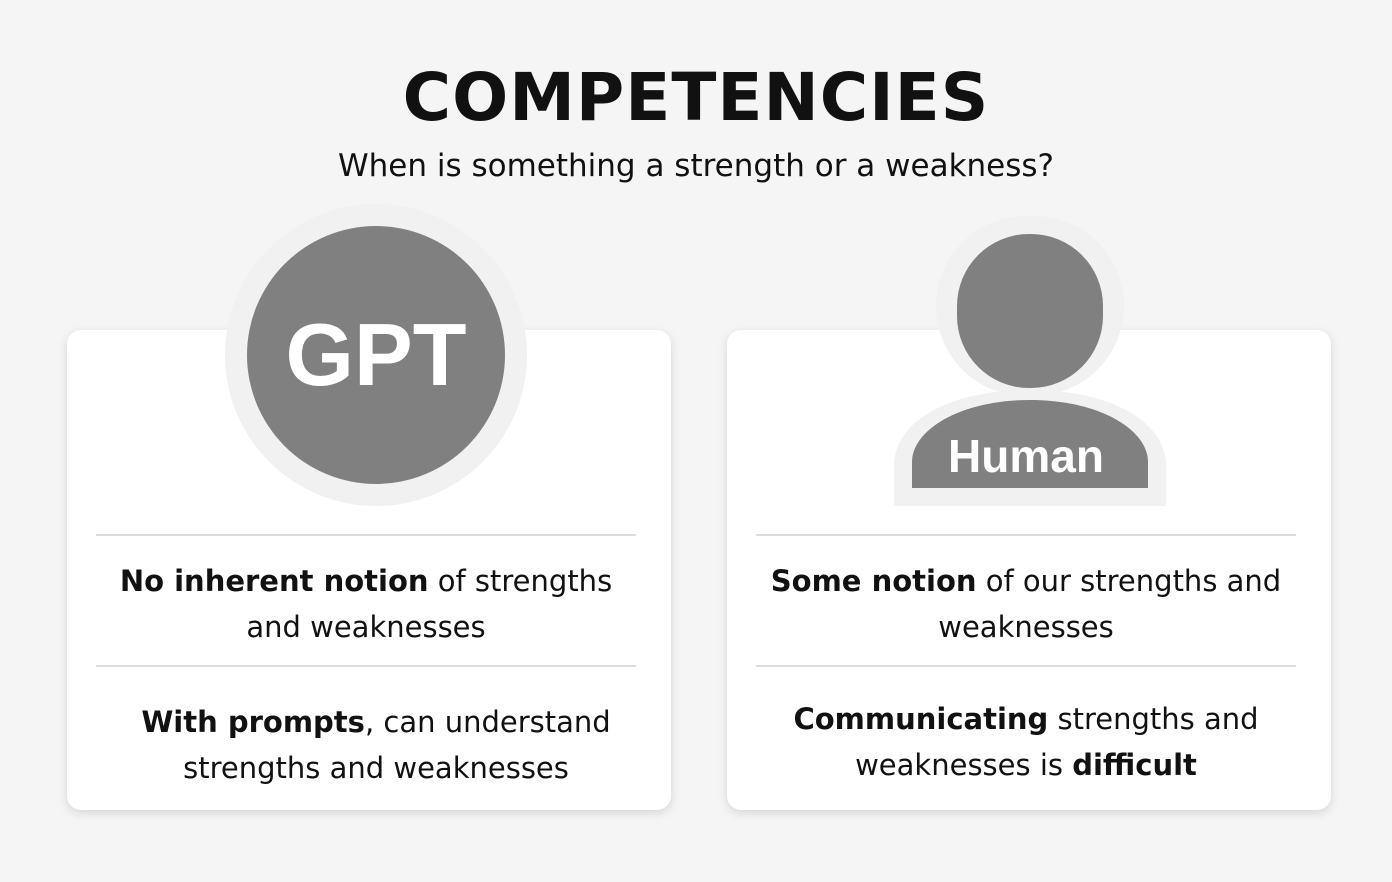  I want to click on gpt-badge-label: GPT, so click(376, 354).